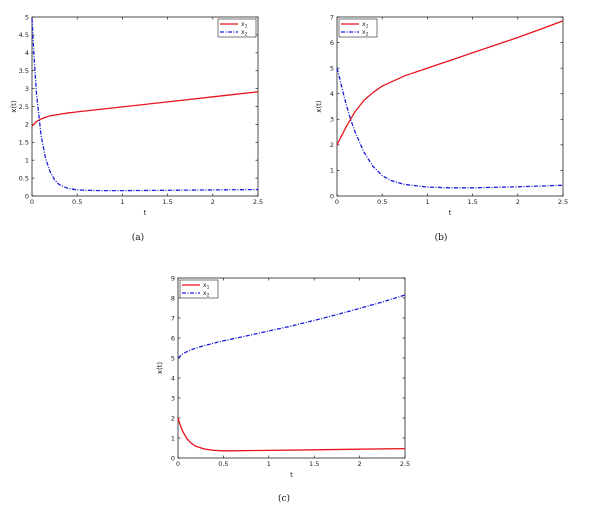 The height and width of the screenshot is (510, 592). What do you see at coordinates (24, 178) in the screenshot?
I see `y-tick-label: 0.5` at bounding box center [24, 178].